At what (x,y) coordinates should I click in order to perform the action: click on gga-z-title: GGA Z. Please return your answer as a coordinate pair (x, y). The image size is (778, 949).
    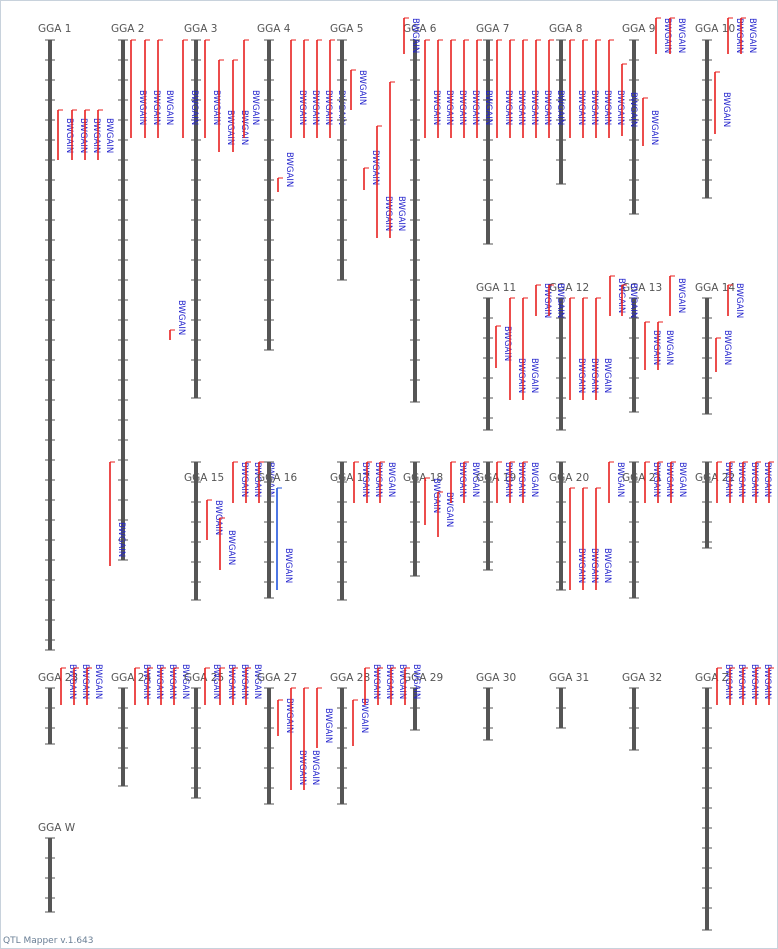
    Looking at the image, I should click on (712, 678).